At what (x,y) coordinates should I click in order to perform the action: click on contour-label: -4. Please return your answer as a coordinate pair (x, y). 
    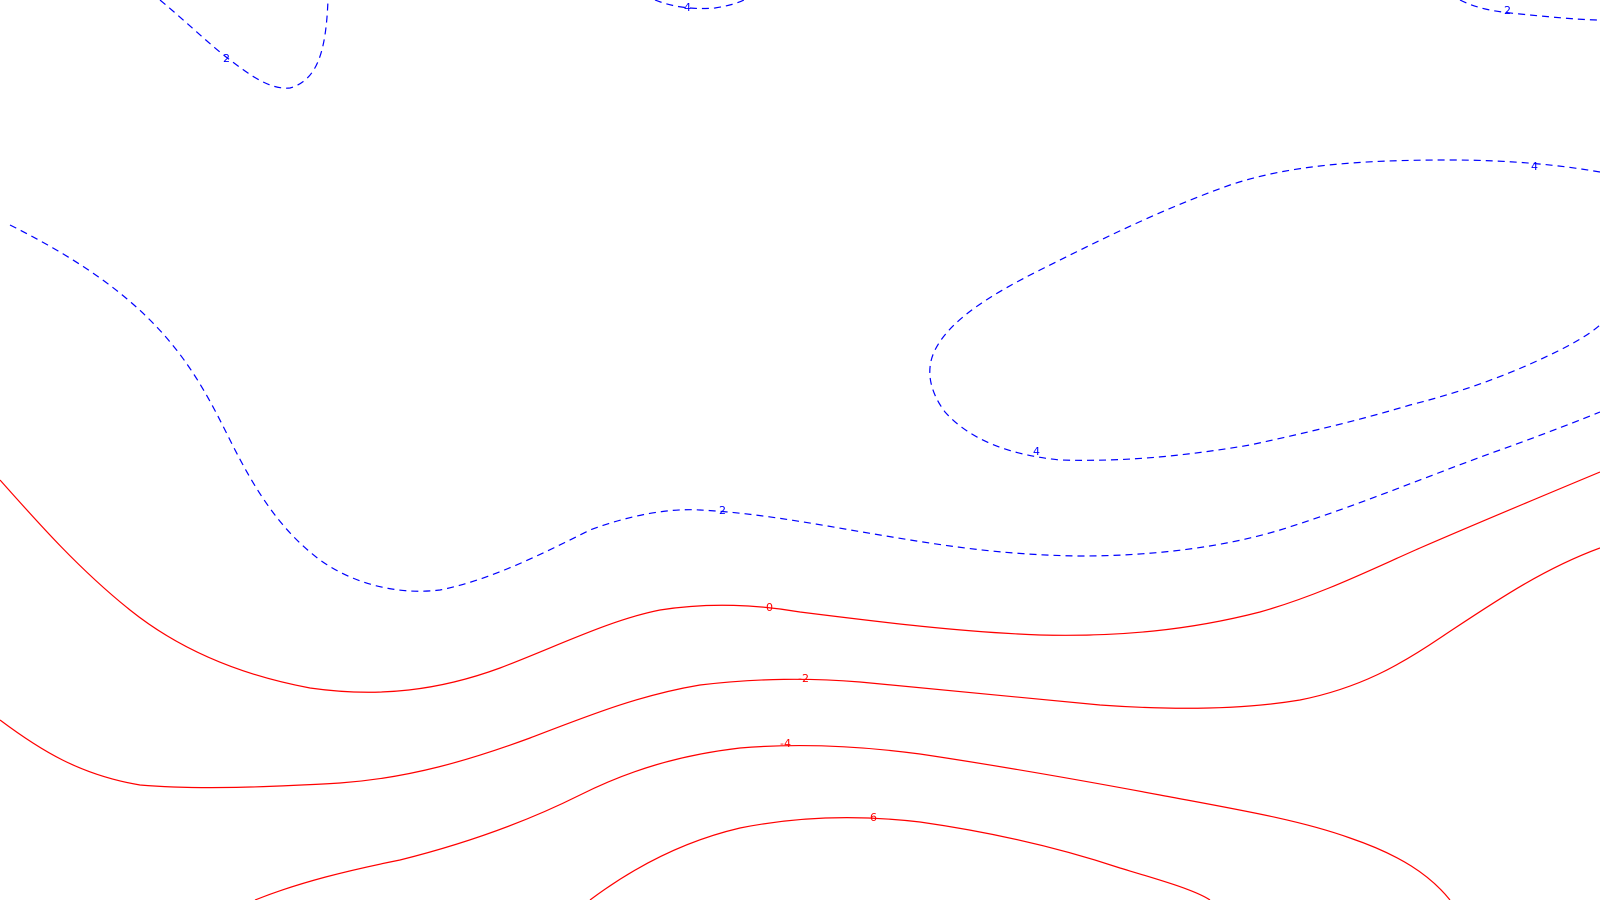
    Looking at the image, I should click on (785, 743).